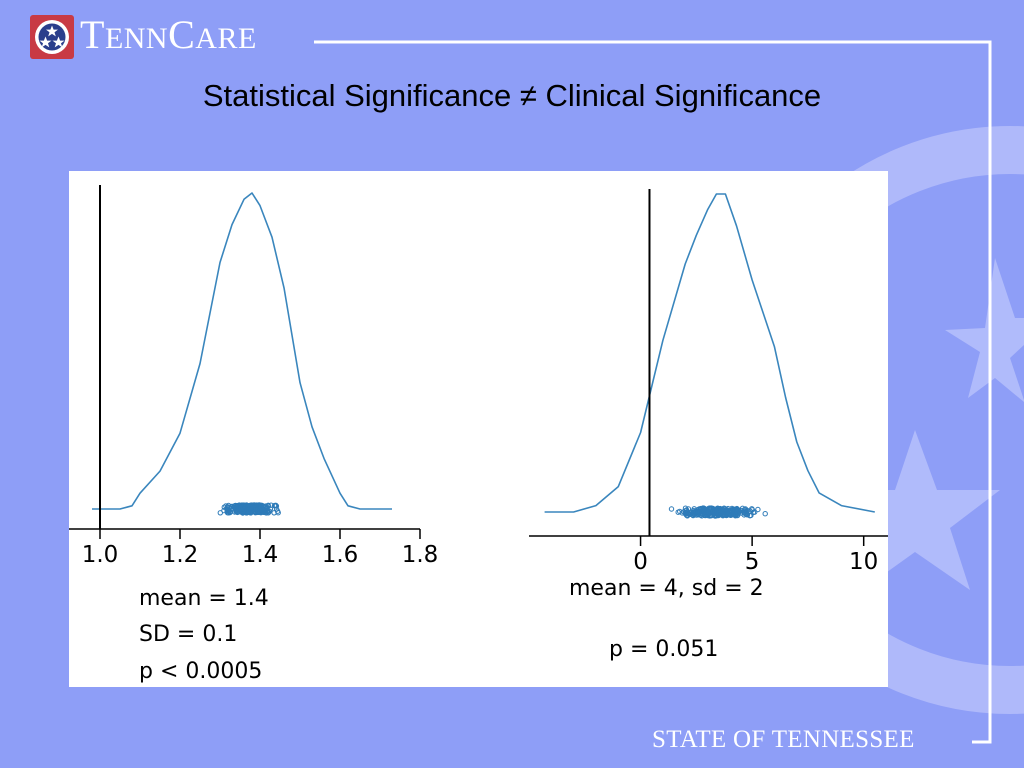  Describe the element at coordinates (100, 555) in the screenshot. I see `x-tick-label-1-1: 1.0` at that location.